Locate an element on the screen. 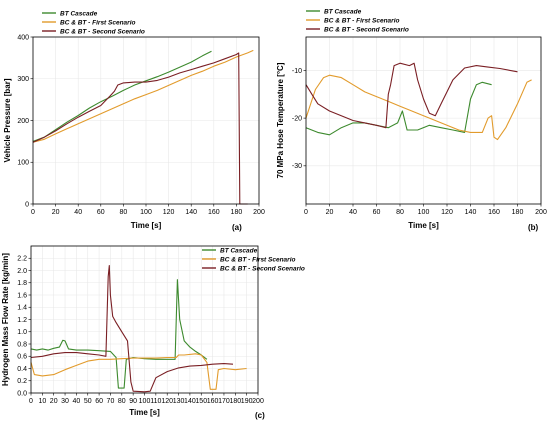  y-tick-label: -10 is located at coordinates (297, 71).